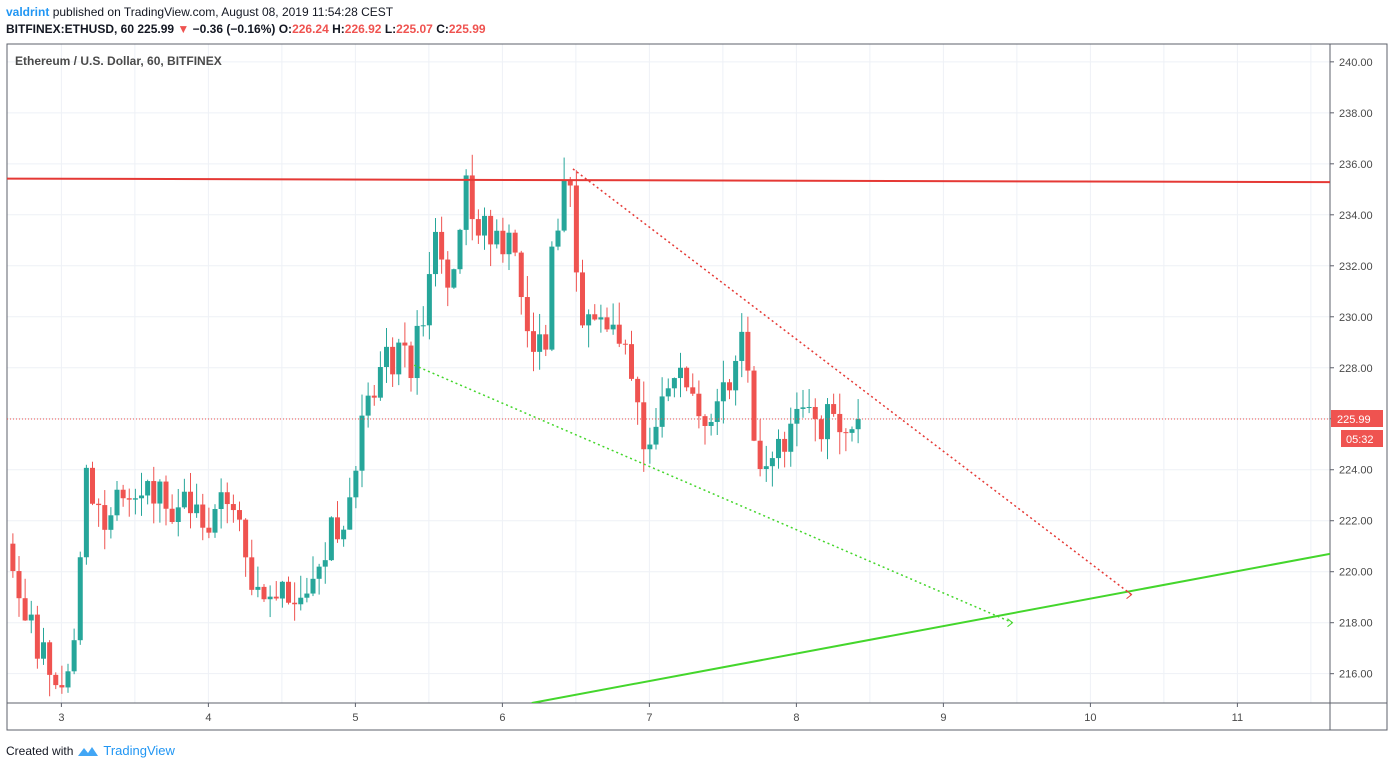 This screenshot has height=768, width=1391. Describe the element at coordinates (1356, 216) in the screenshot. I see `price-tick-label: 234.00` at that location.